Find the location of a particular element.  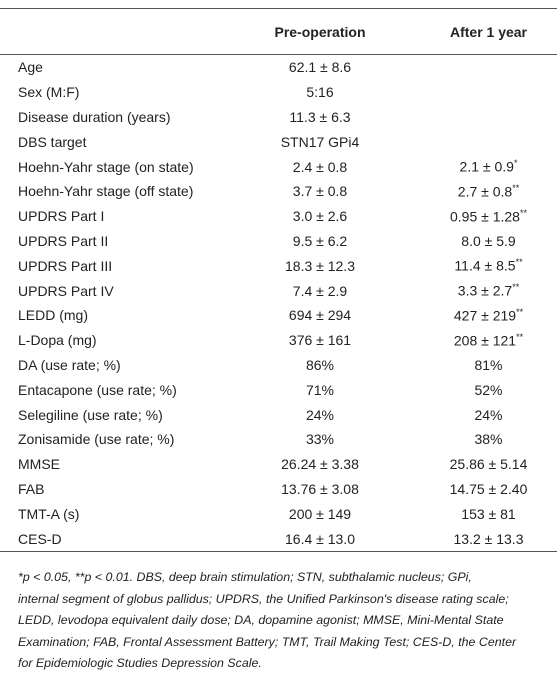

header-cell: After 1 year is located at coordinates (488, 31).